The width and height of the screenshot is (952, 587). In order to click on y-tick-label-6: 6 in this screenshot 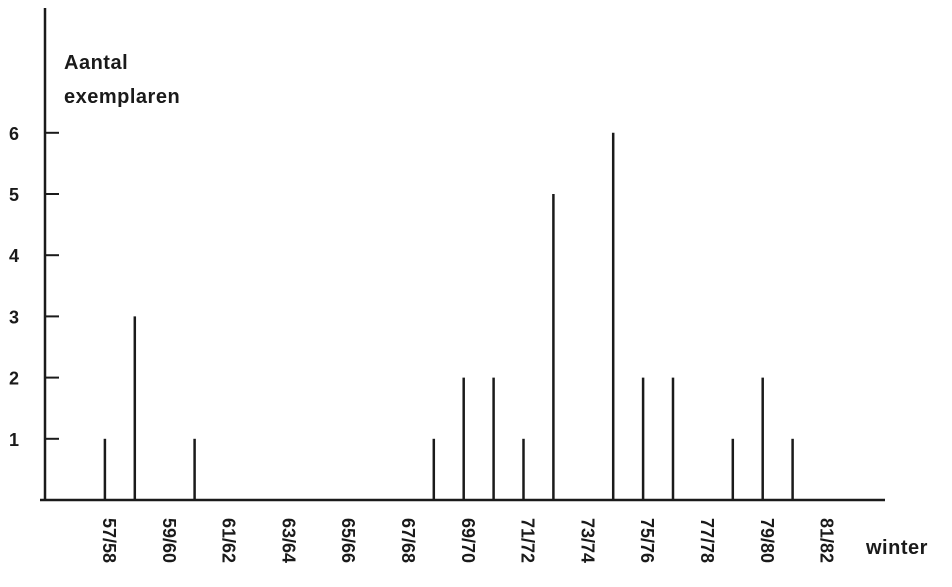, I will do `click(14, 134)`.